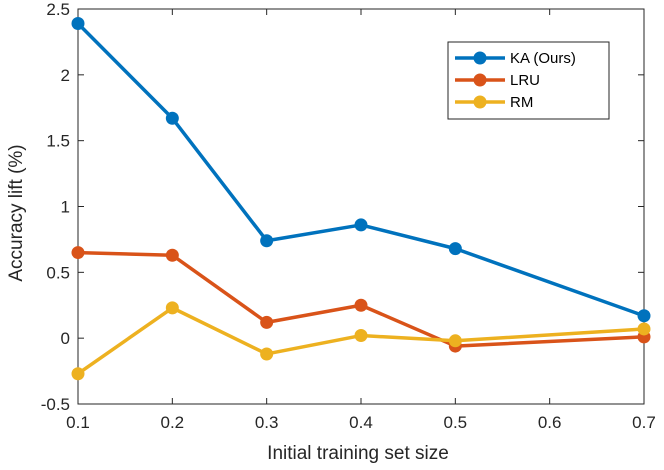  What do you see at coordinates (58, 272) in the screenshot?
I see `y-tick-label: 0.5` at bounding box center [58, 272].